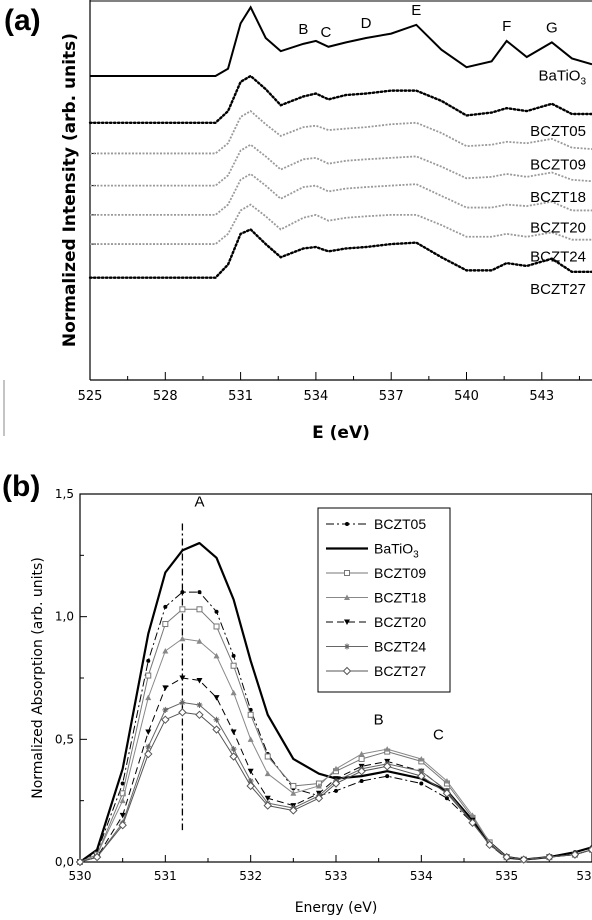  I want to click on panel-a-series-BaTiO3, so click(341, 41).